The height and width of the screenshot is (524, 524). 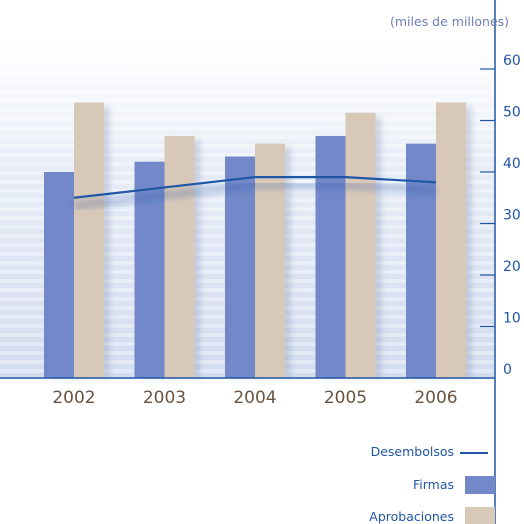 I want to click on y-tick-label-10: 10, so click(x=512, y=319).